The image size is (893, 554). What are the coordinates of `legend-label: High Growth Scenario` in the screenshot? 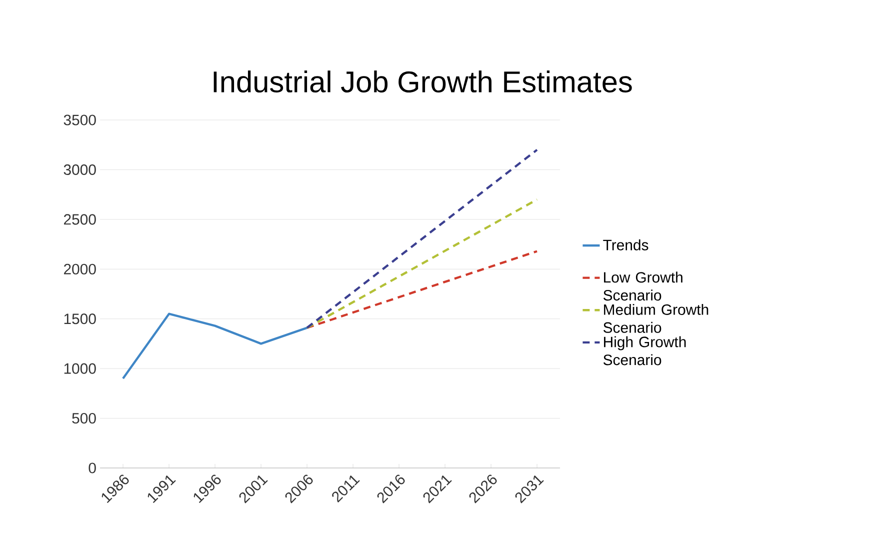 It's located at (644, 351).